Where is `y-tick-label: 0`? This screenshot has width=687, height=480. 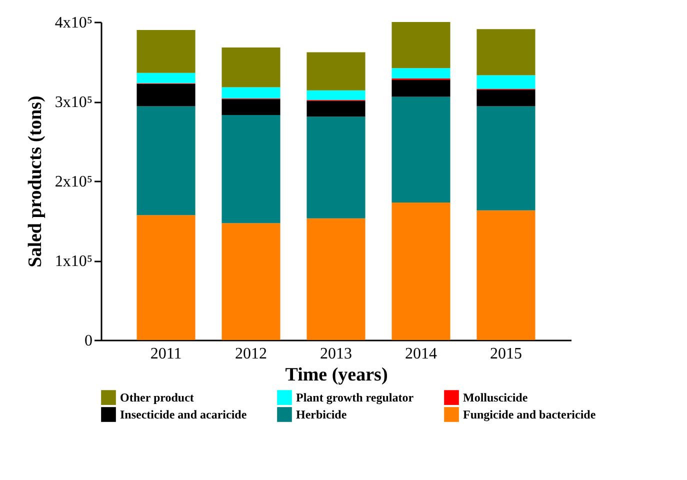
y-tick-label: 0 is located at coordinates (88, 341).